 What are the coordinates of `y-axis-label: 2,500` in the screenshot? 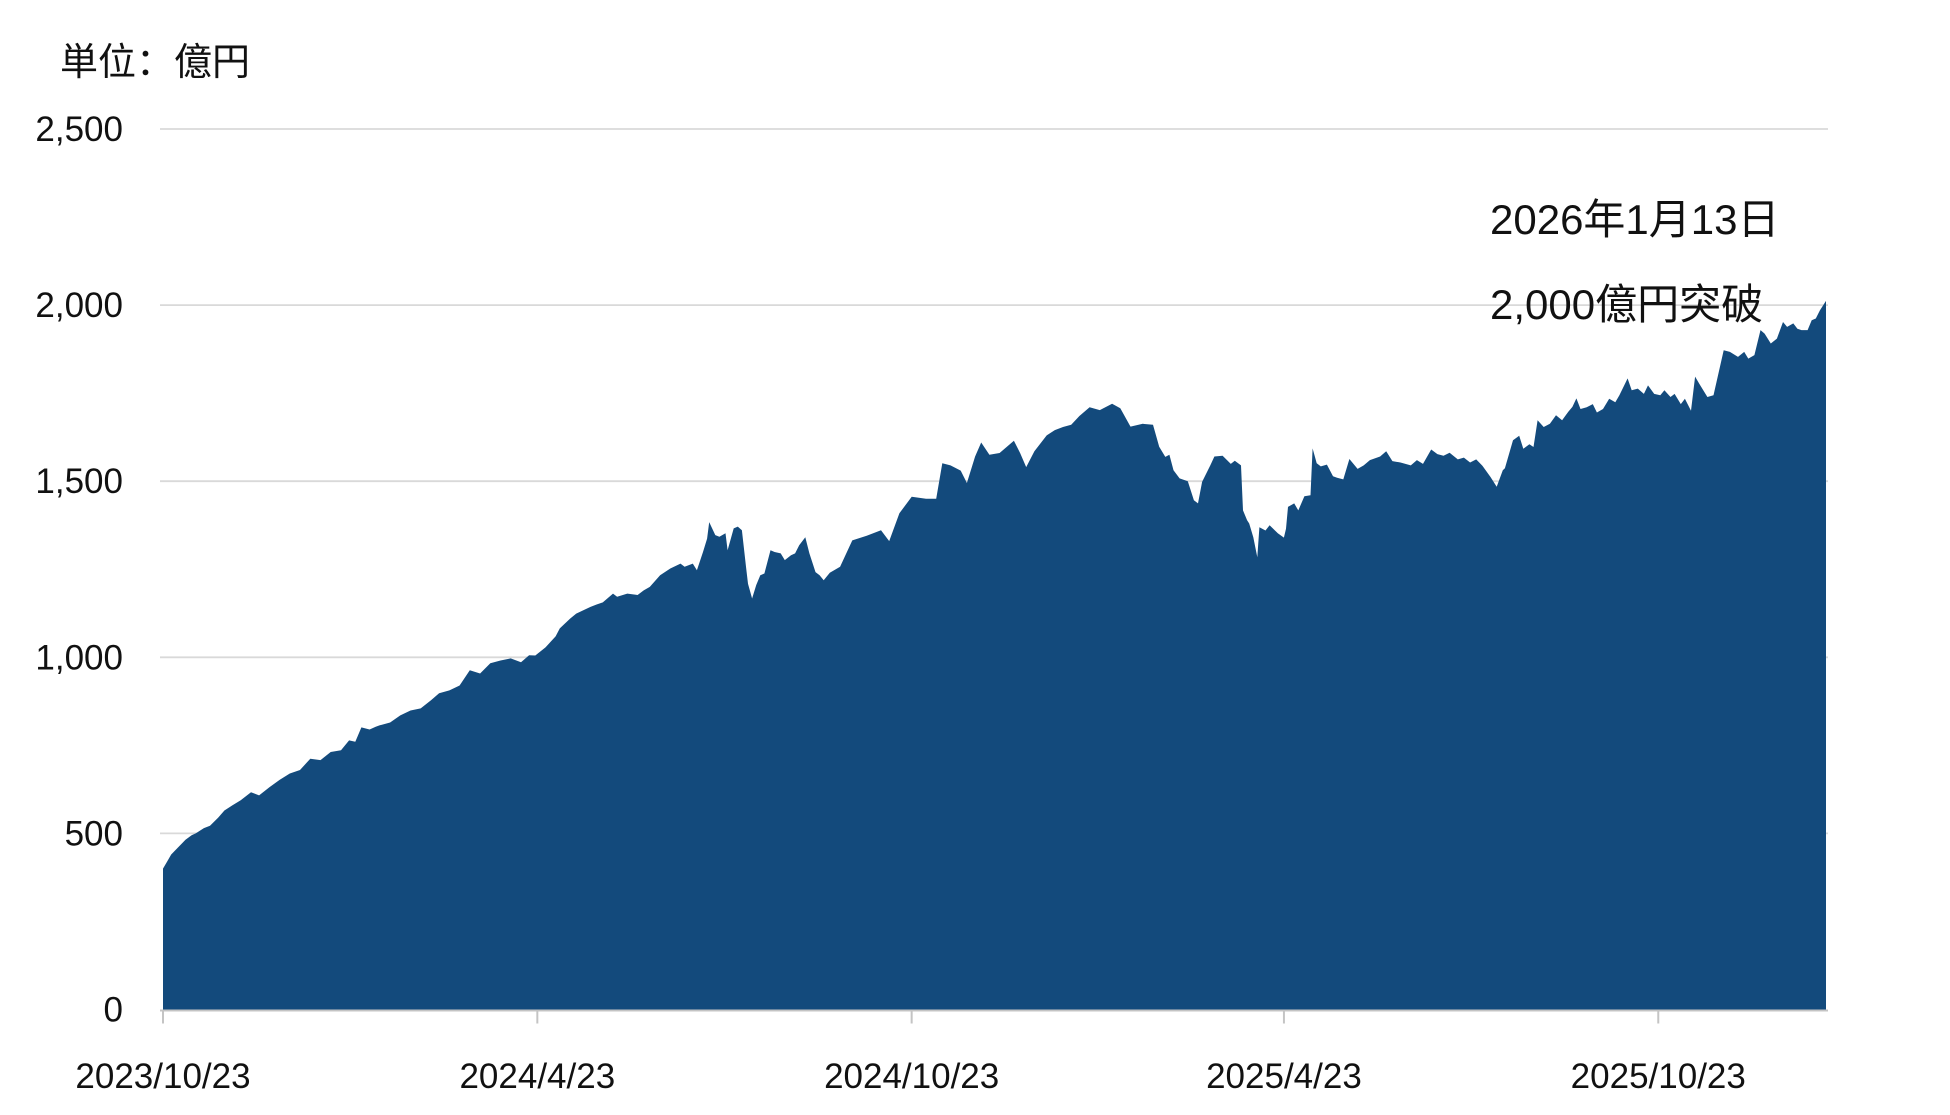 It's located at (79, 129).